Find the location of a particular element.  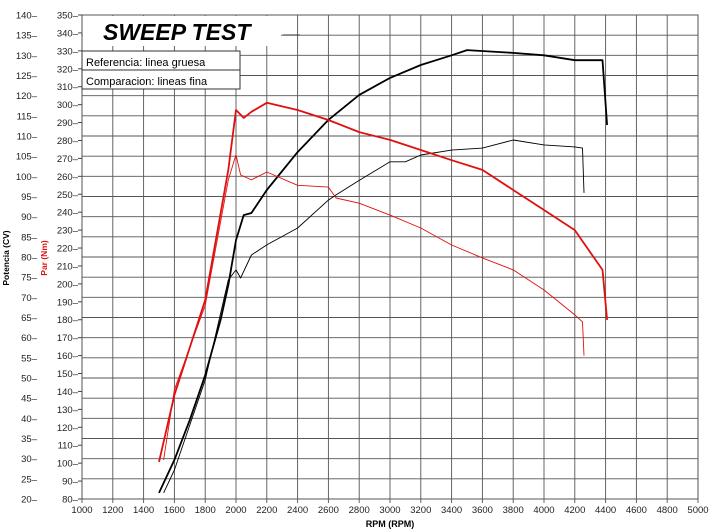

torque-tick-label: 190– is located at coordinates (68, 302).